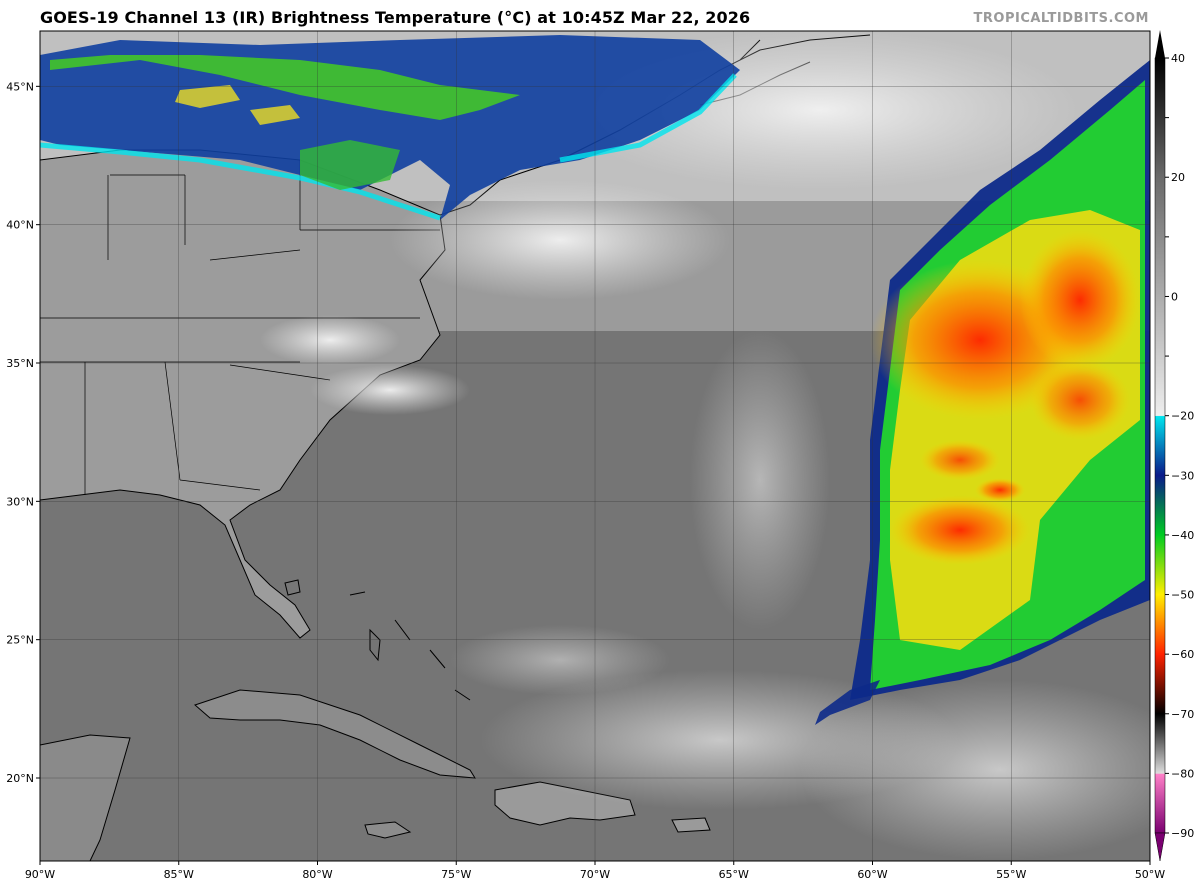 Image resolution: width=1200 pixels, height=885 pixels. I want to click on temperature-colorbar: 40 20 0 −20 −30 −40 −50 −60 −70 −80 −90, so click(1174, 446).